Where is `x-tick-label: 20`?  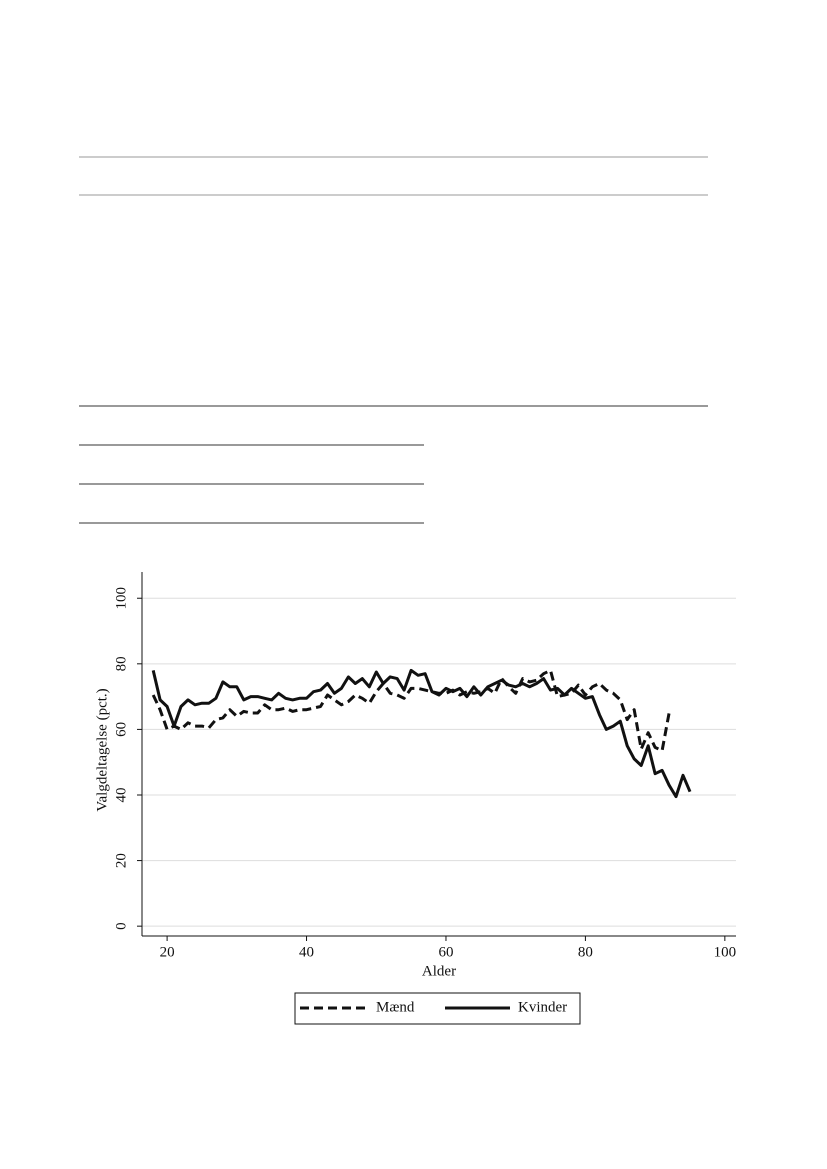
x-tick-label: 20 is located at coordinates (167, 952).